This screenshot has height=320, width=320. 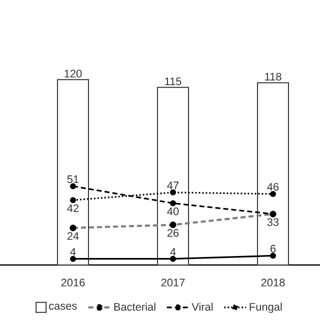 I want to click on data-label: 120, so click(x=73, y=74).